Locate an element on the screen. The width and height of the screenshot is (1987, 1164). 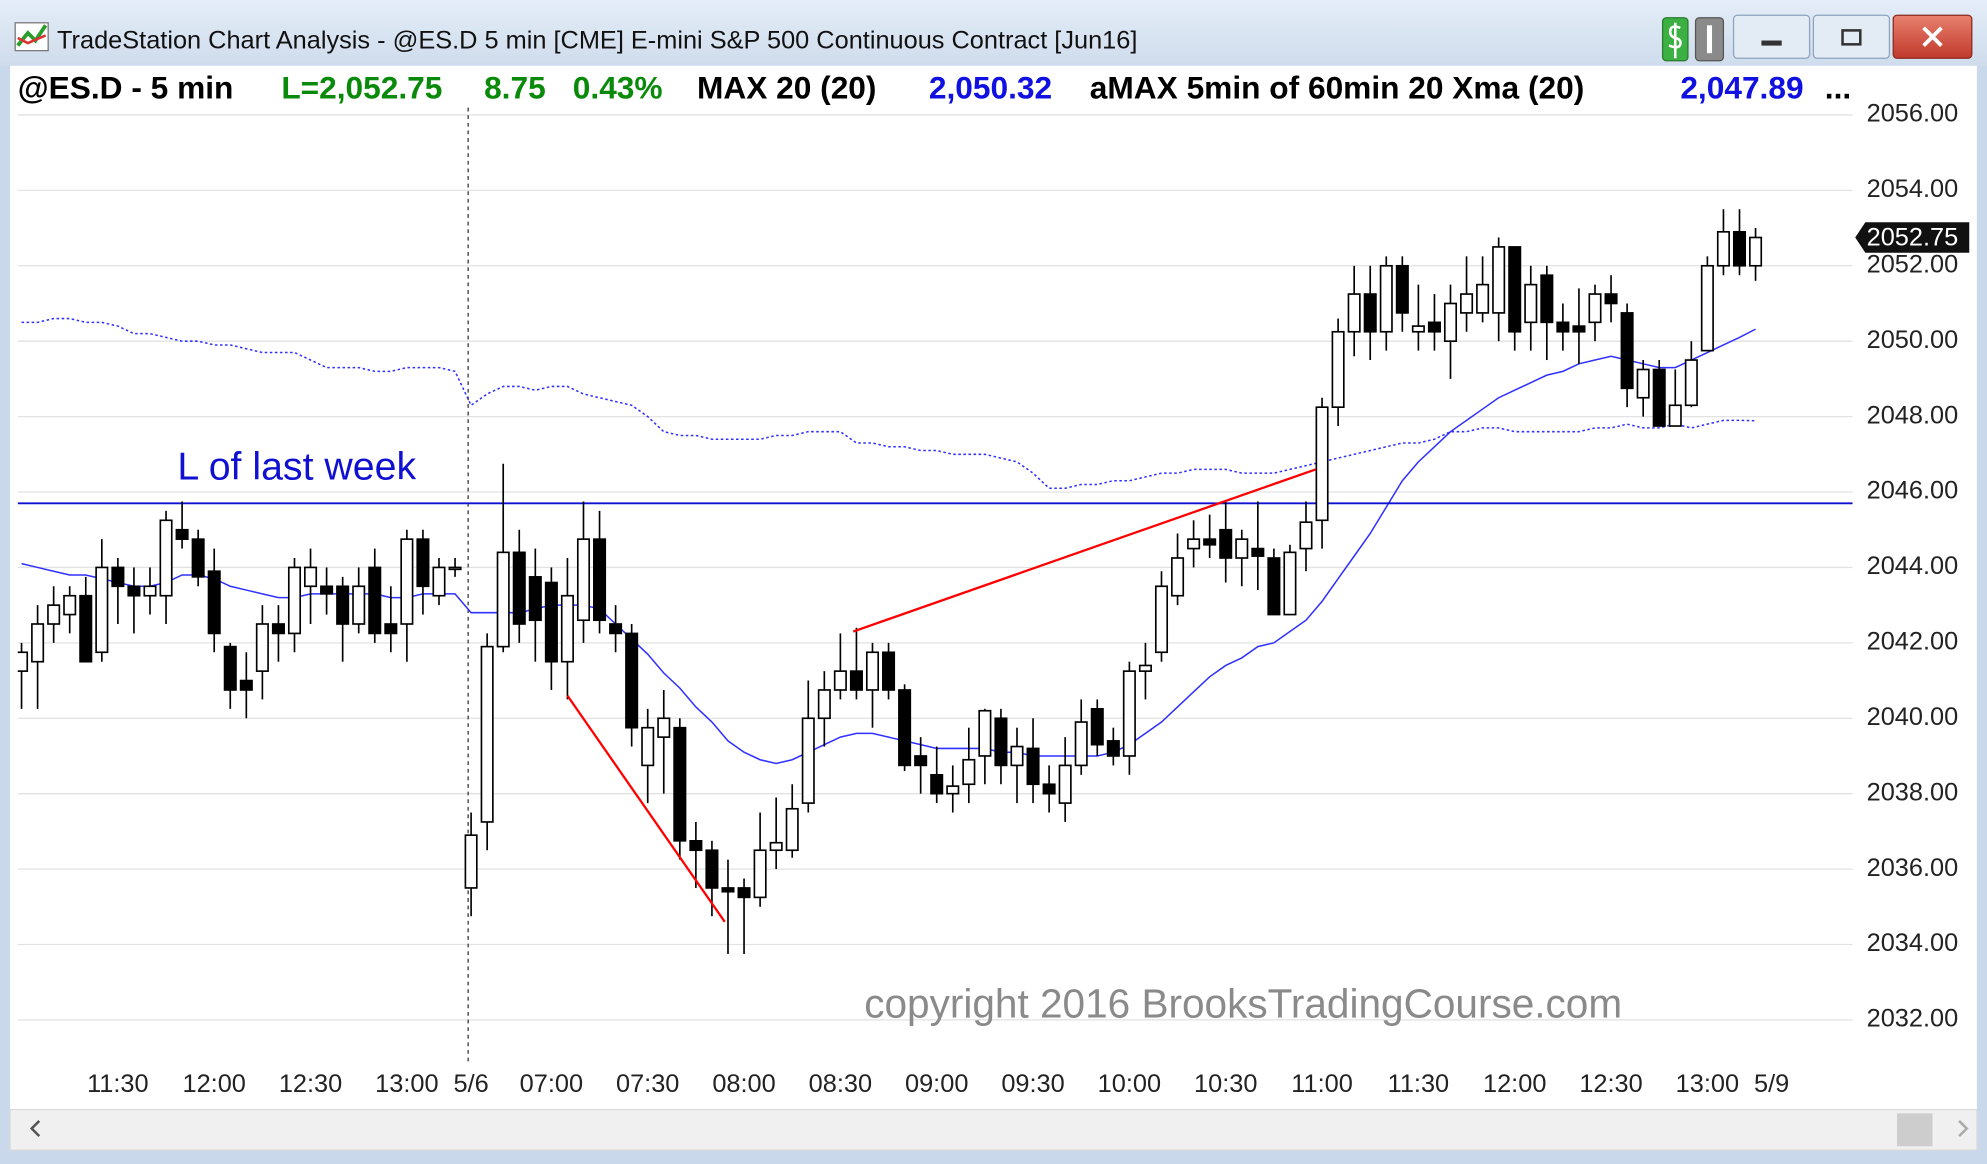
x-tick-label: 08:30 is located at coordinates (840, 1084).